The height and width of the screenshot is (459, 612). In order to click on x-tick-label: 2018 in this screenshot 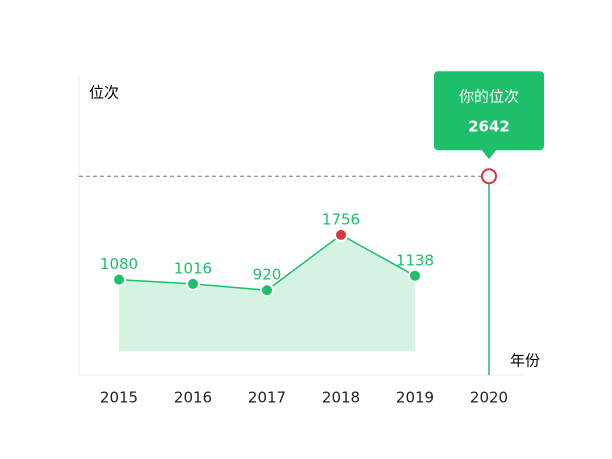, I will do `click(341, 398)`.